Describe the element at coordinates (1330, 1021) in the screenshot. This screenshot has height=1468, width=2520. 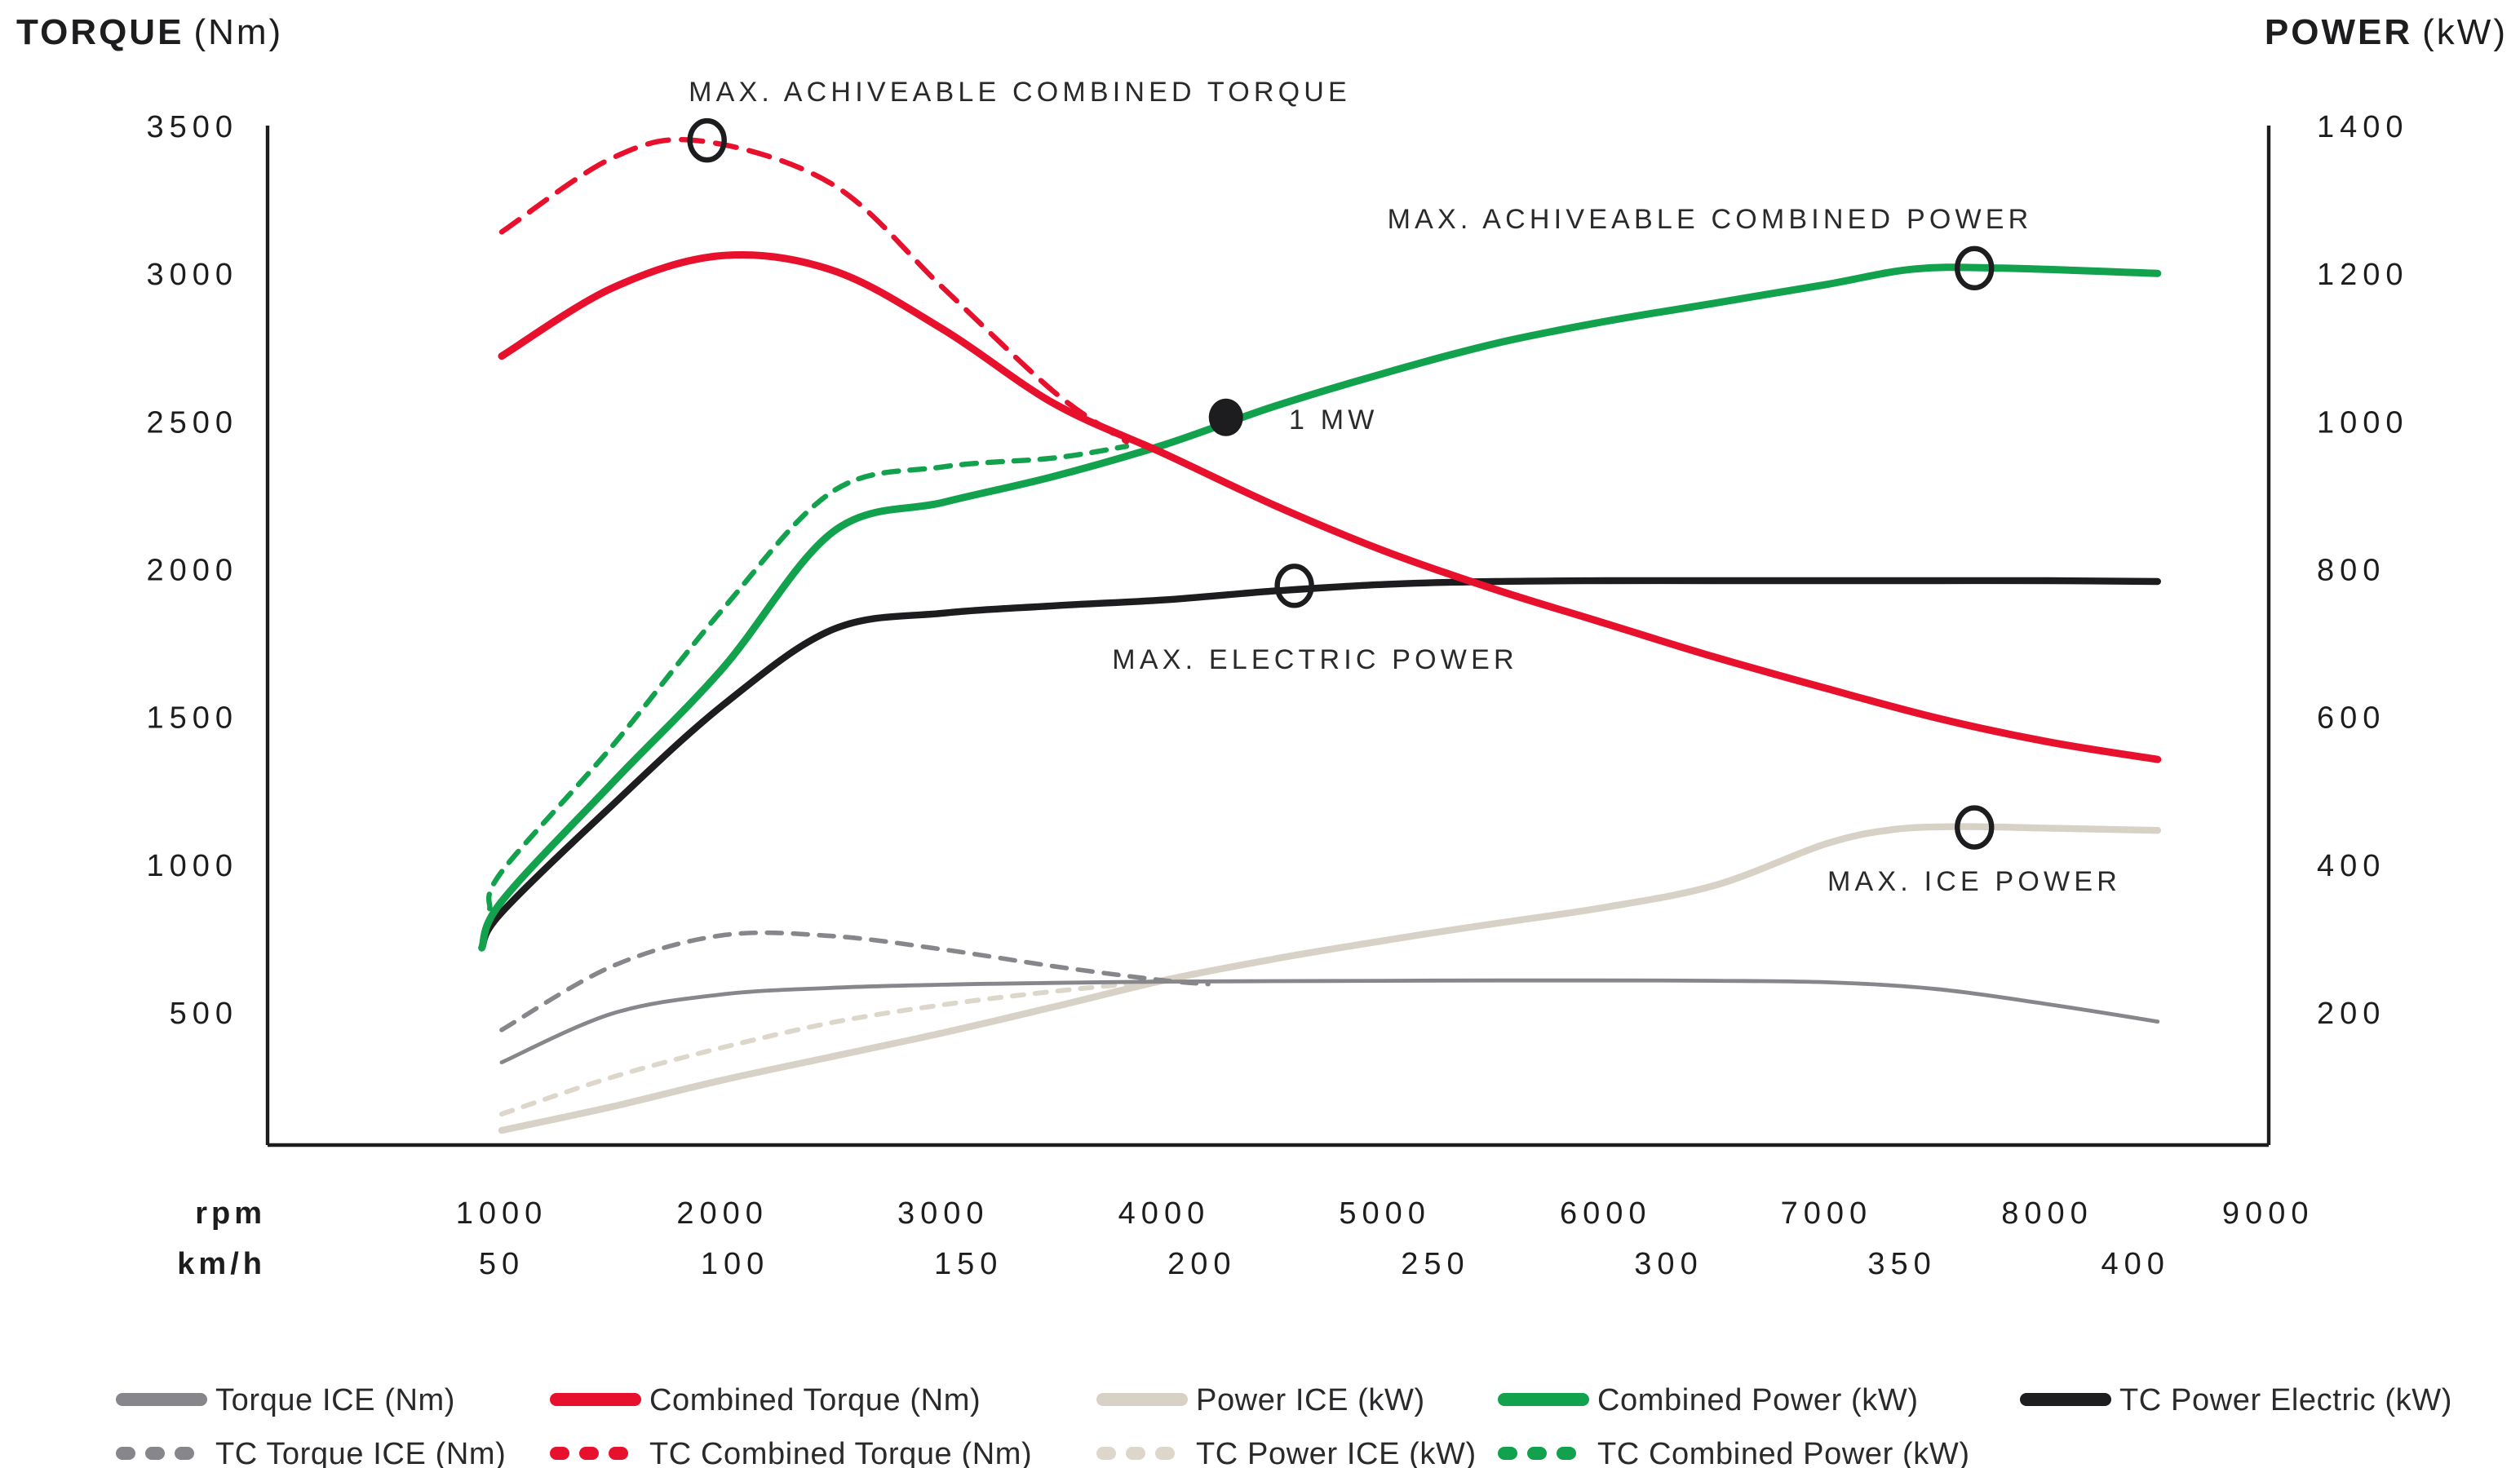
I see `series-torque-ice-line` at that location.